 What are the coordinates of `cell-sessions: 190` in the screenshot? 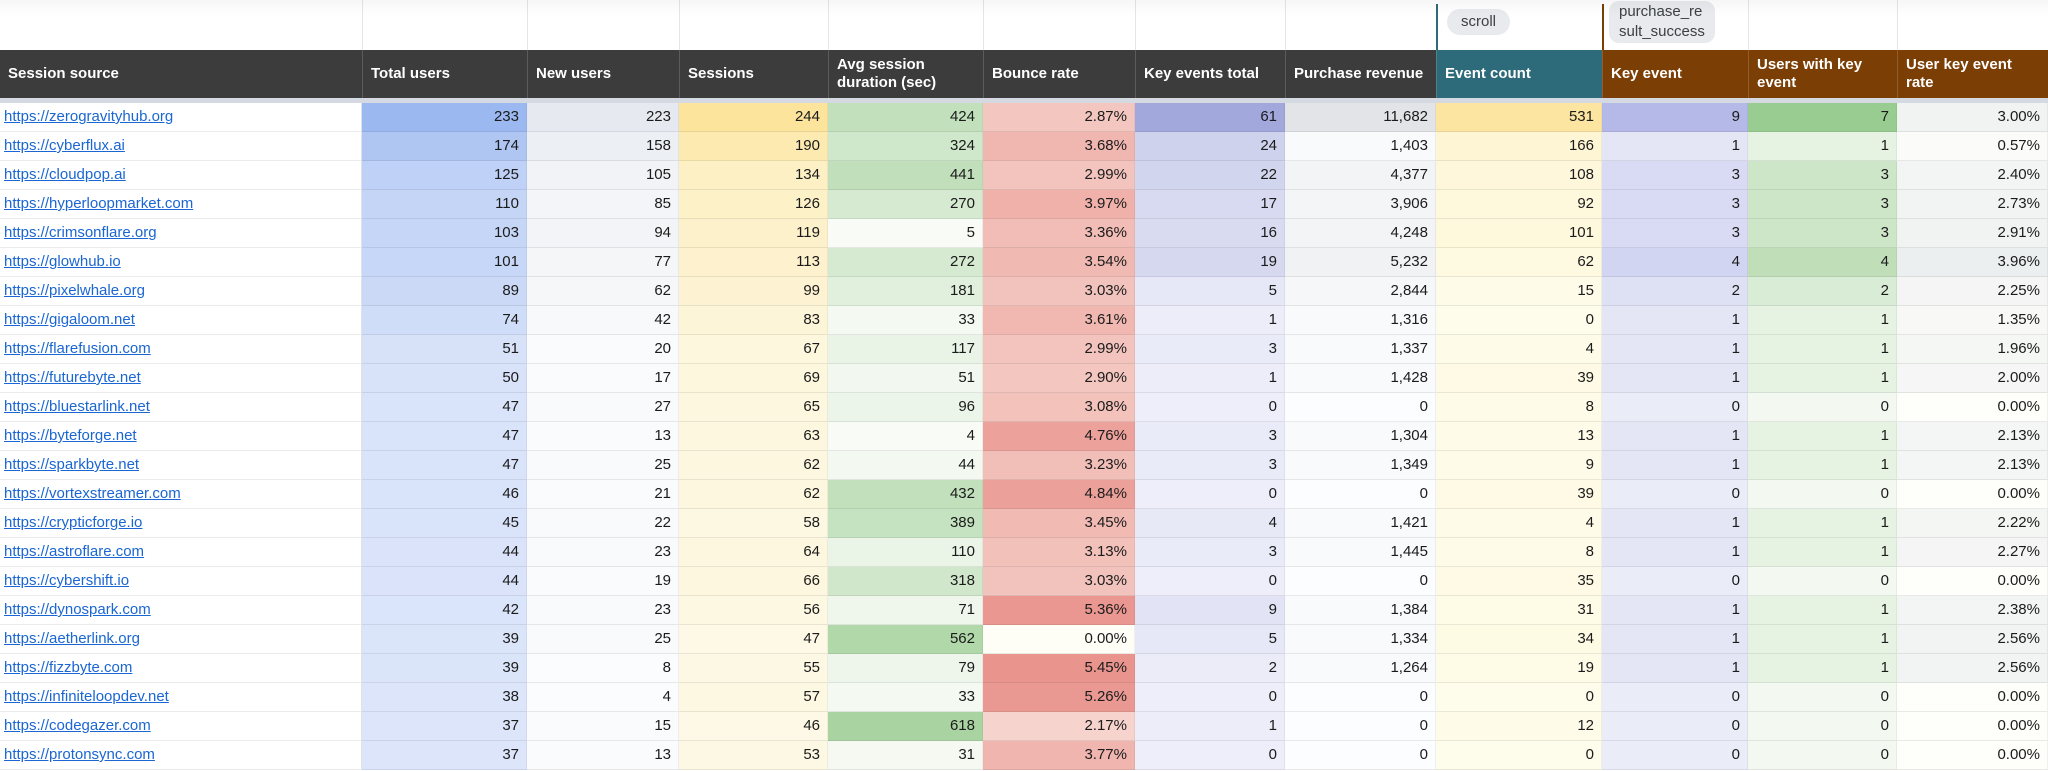 It's located at (753, 146).